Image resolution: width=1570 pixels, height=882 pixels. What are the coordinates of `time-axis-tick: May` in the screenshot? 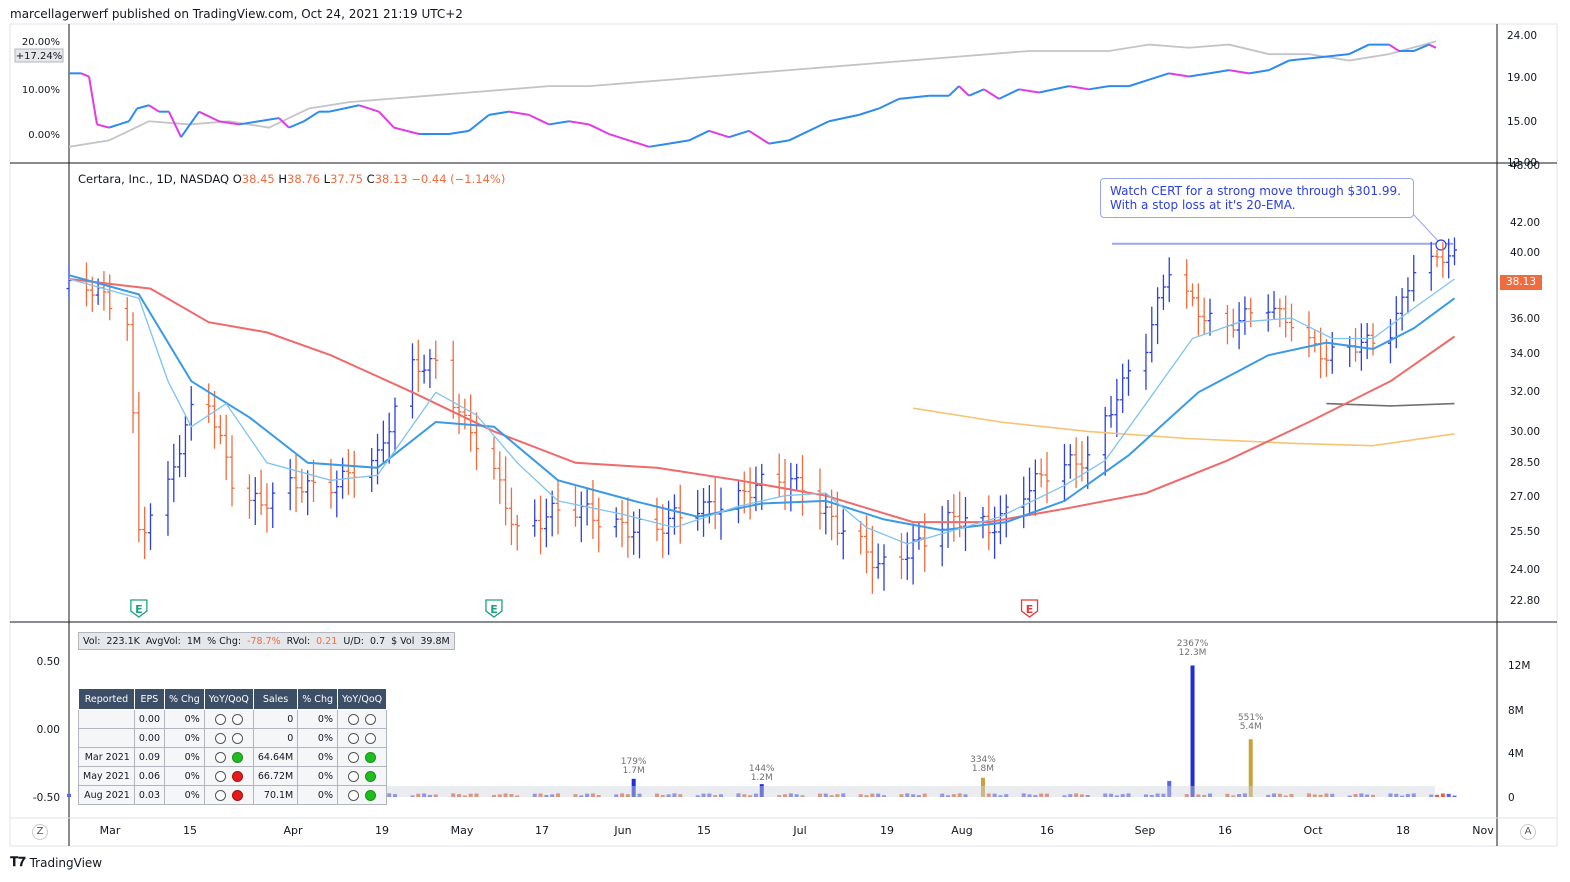 It's located at (462, 830).